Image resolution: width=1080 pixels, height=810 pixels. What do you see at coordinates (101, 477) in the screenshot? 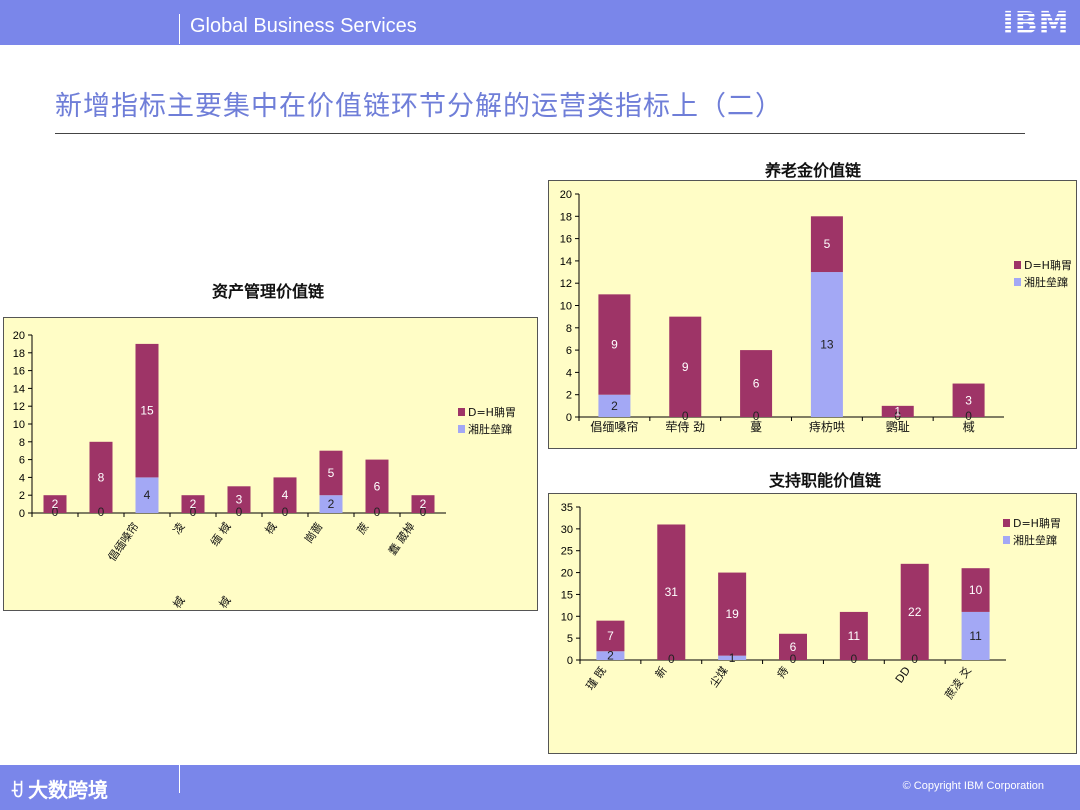
I see `data-label-a: 8` at bounding box center [101, 477].